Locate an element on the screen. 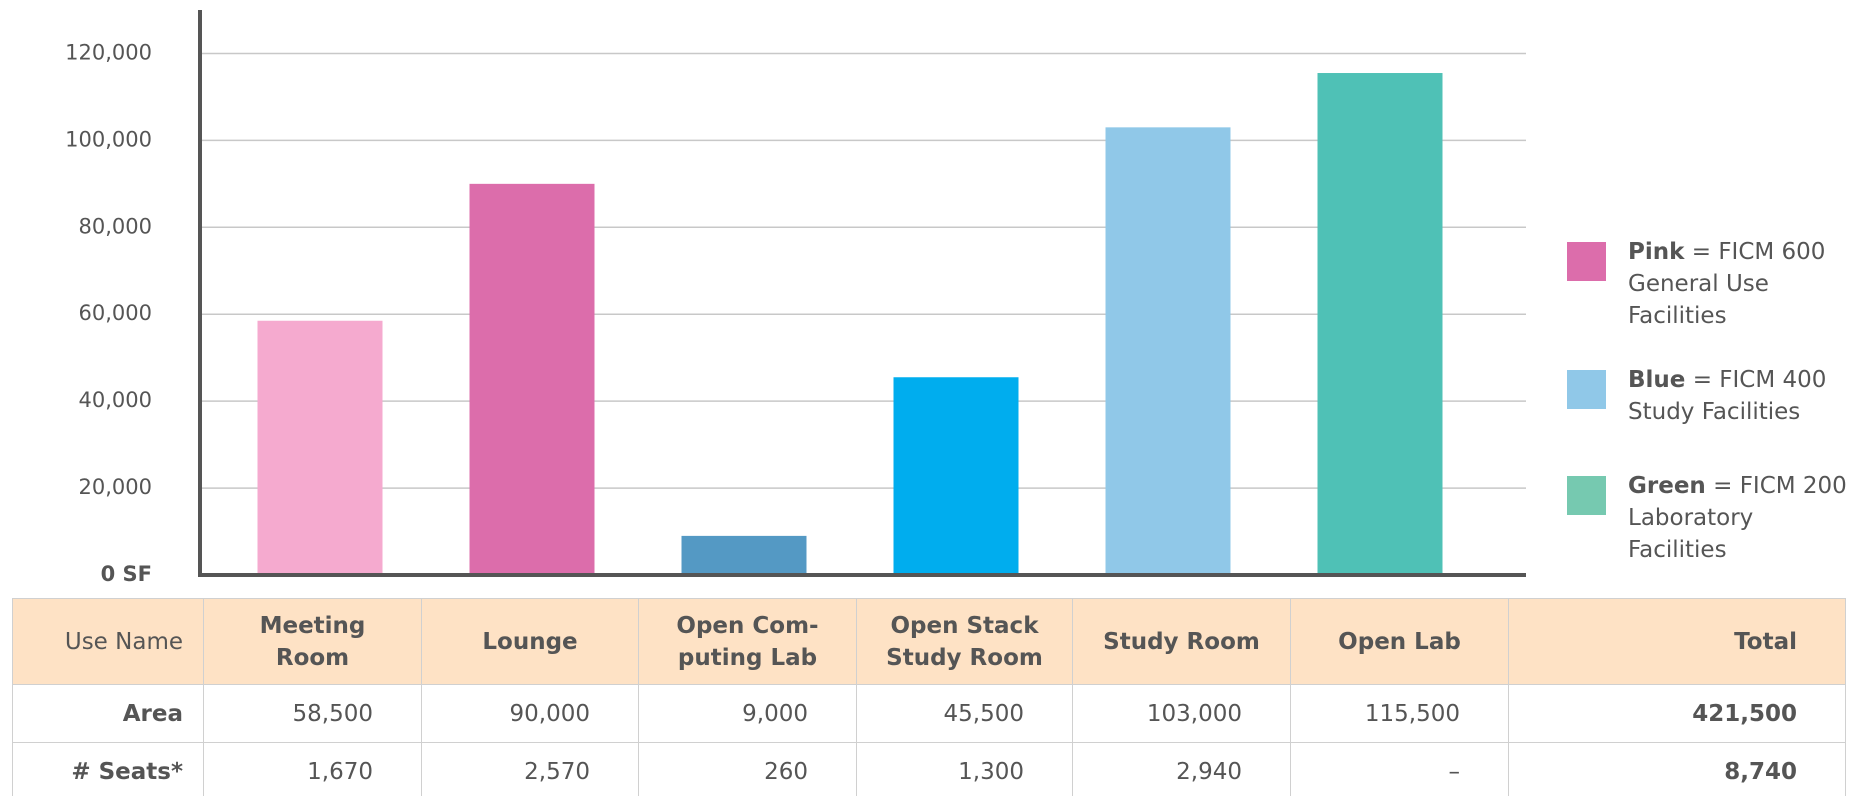 This screenshot has width=1858, height=796. legend-text: Green = FICM 200 Laboratory Facilities is located at coordinates (1743, 518).